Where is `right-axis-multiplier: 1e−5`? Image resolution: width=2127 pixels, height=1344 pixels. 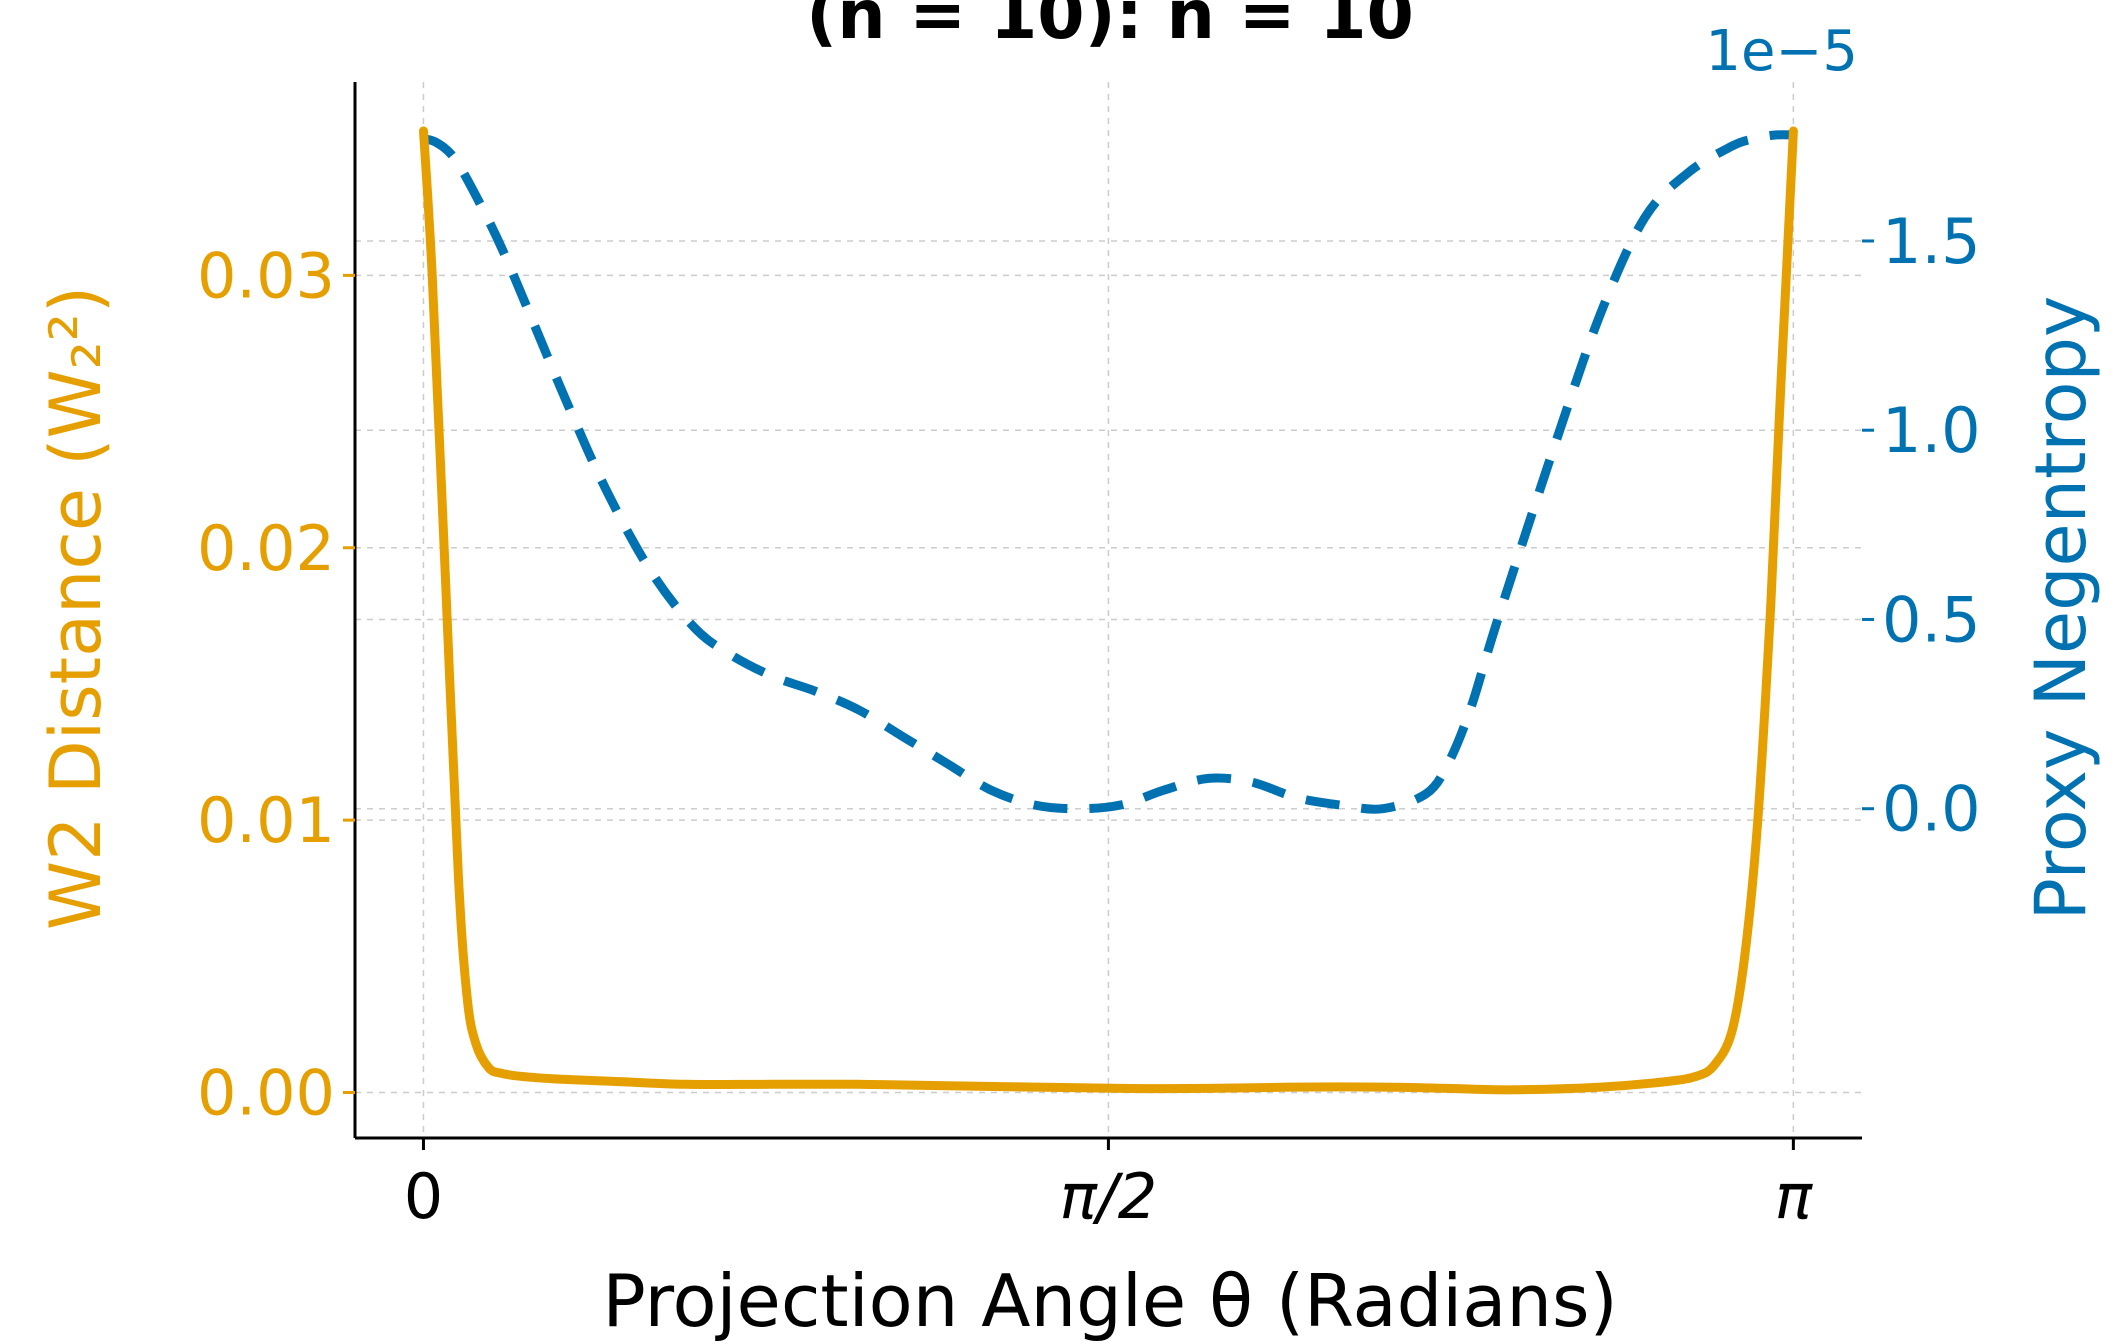 right-axis-multiplier: 1e−5 is located at coordinates (1781, 51).